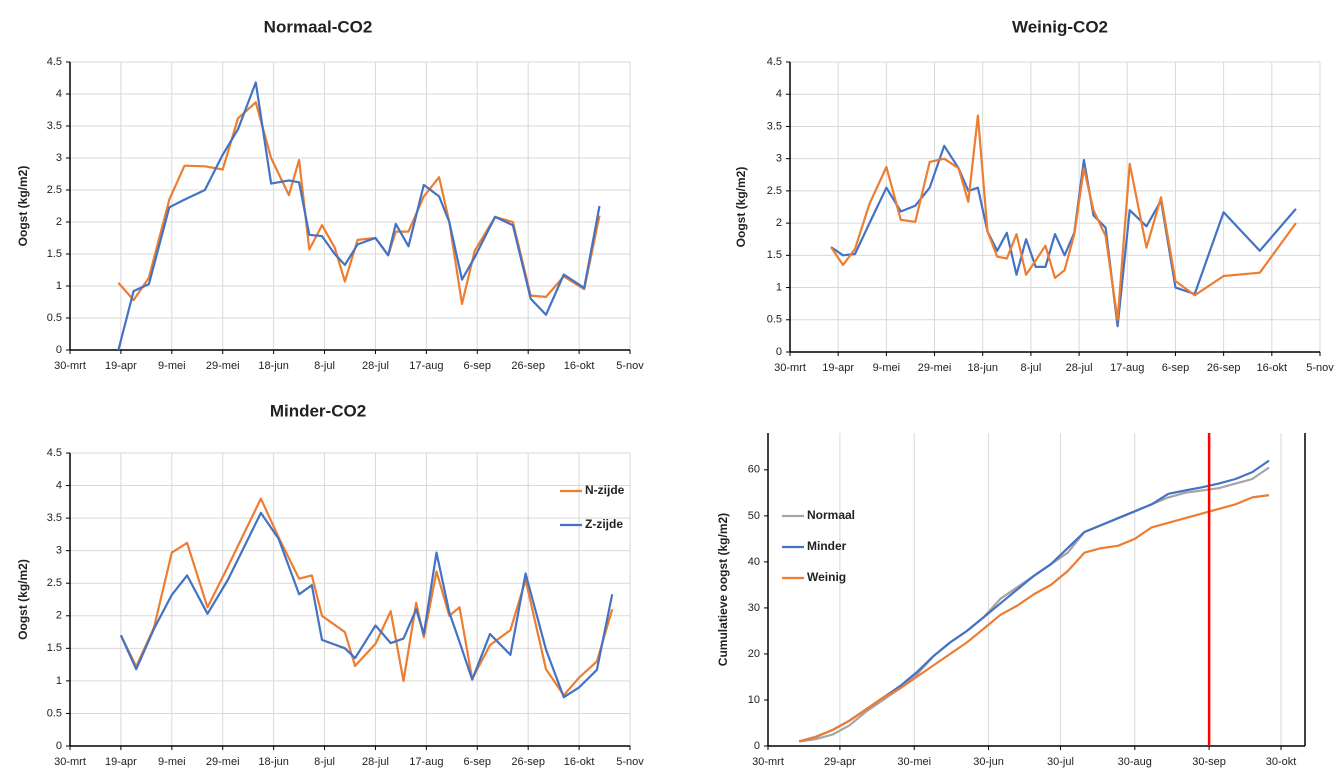 The width and height of the screenshot is (1341, 783). I want to click on legend-label: N-zijde, so click(605, 490).